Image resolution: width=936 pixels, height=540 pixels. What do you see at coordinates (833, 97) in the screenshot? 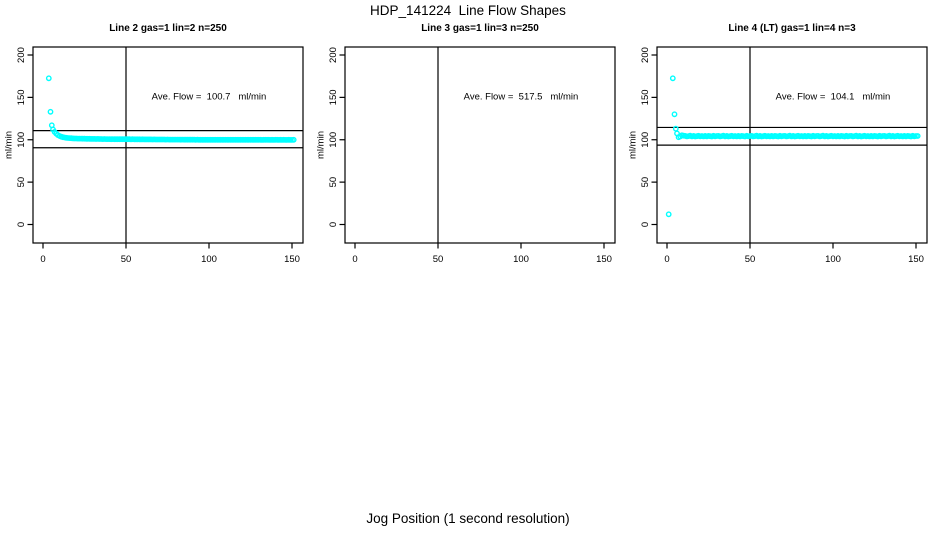
I see `ave-flow-annotation-line-4: Ave. Flow = 104.1 ml/min` at bounding box center [833, 97].